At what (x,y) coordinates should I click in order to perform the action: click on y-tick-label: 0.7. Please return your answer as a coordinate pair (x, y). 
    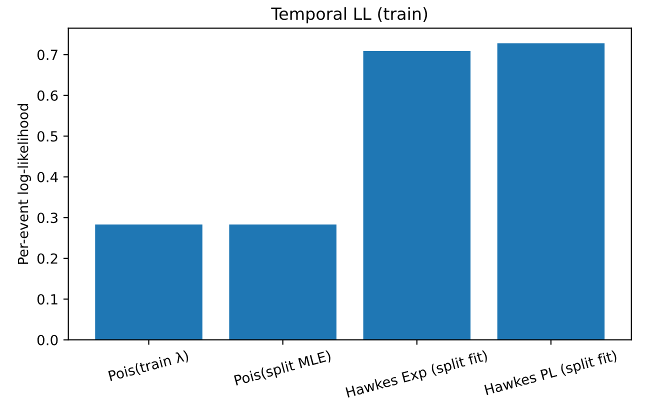
    Looking at the image, I should click on (47, 55).